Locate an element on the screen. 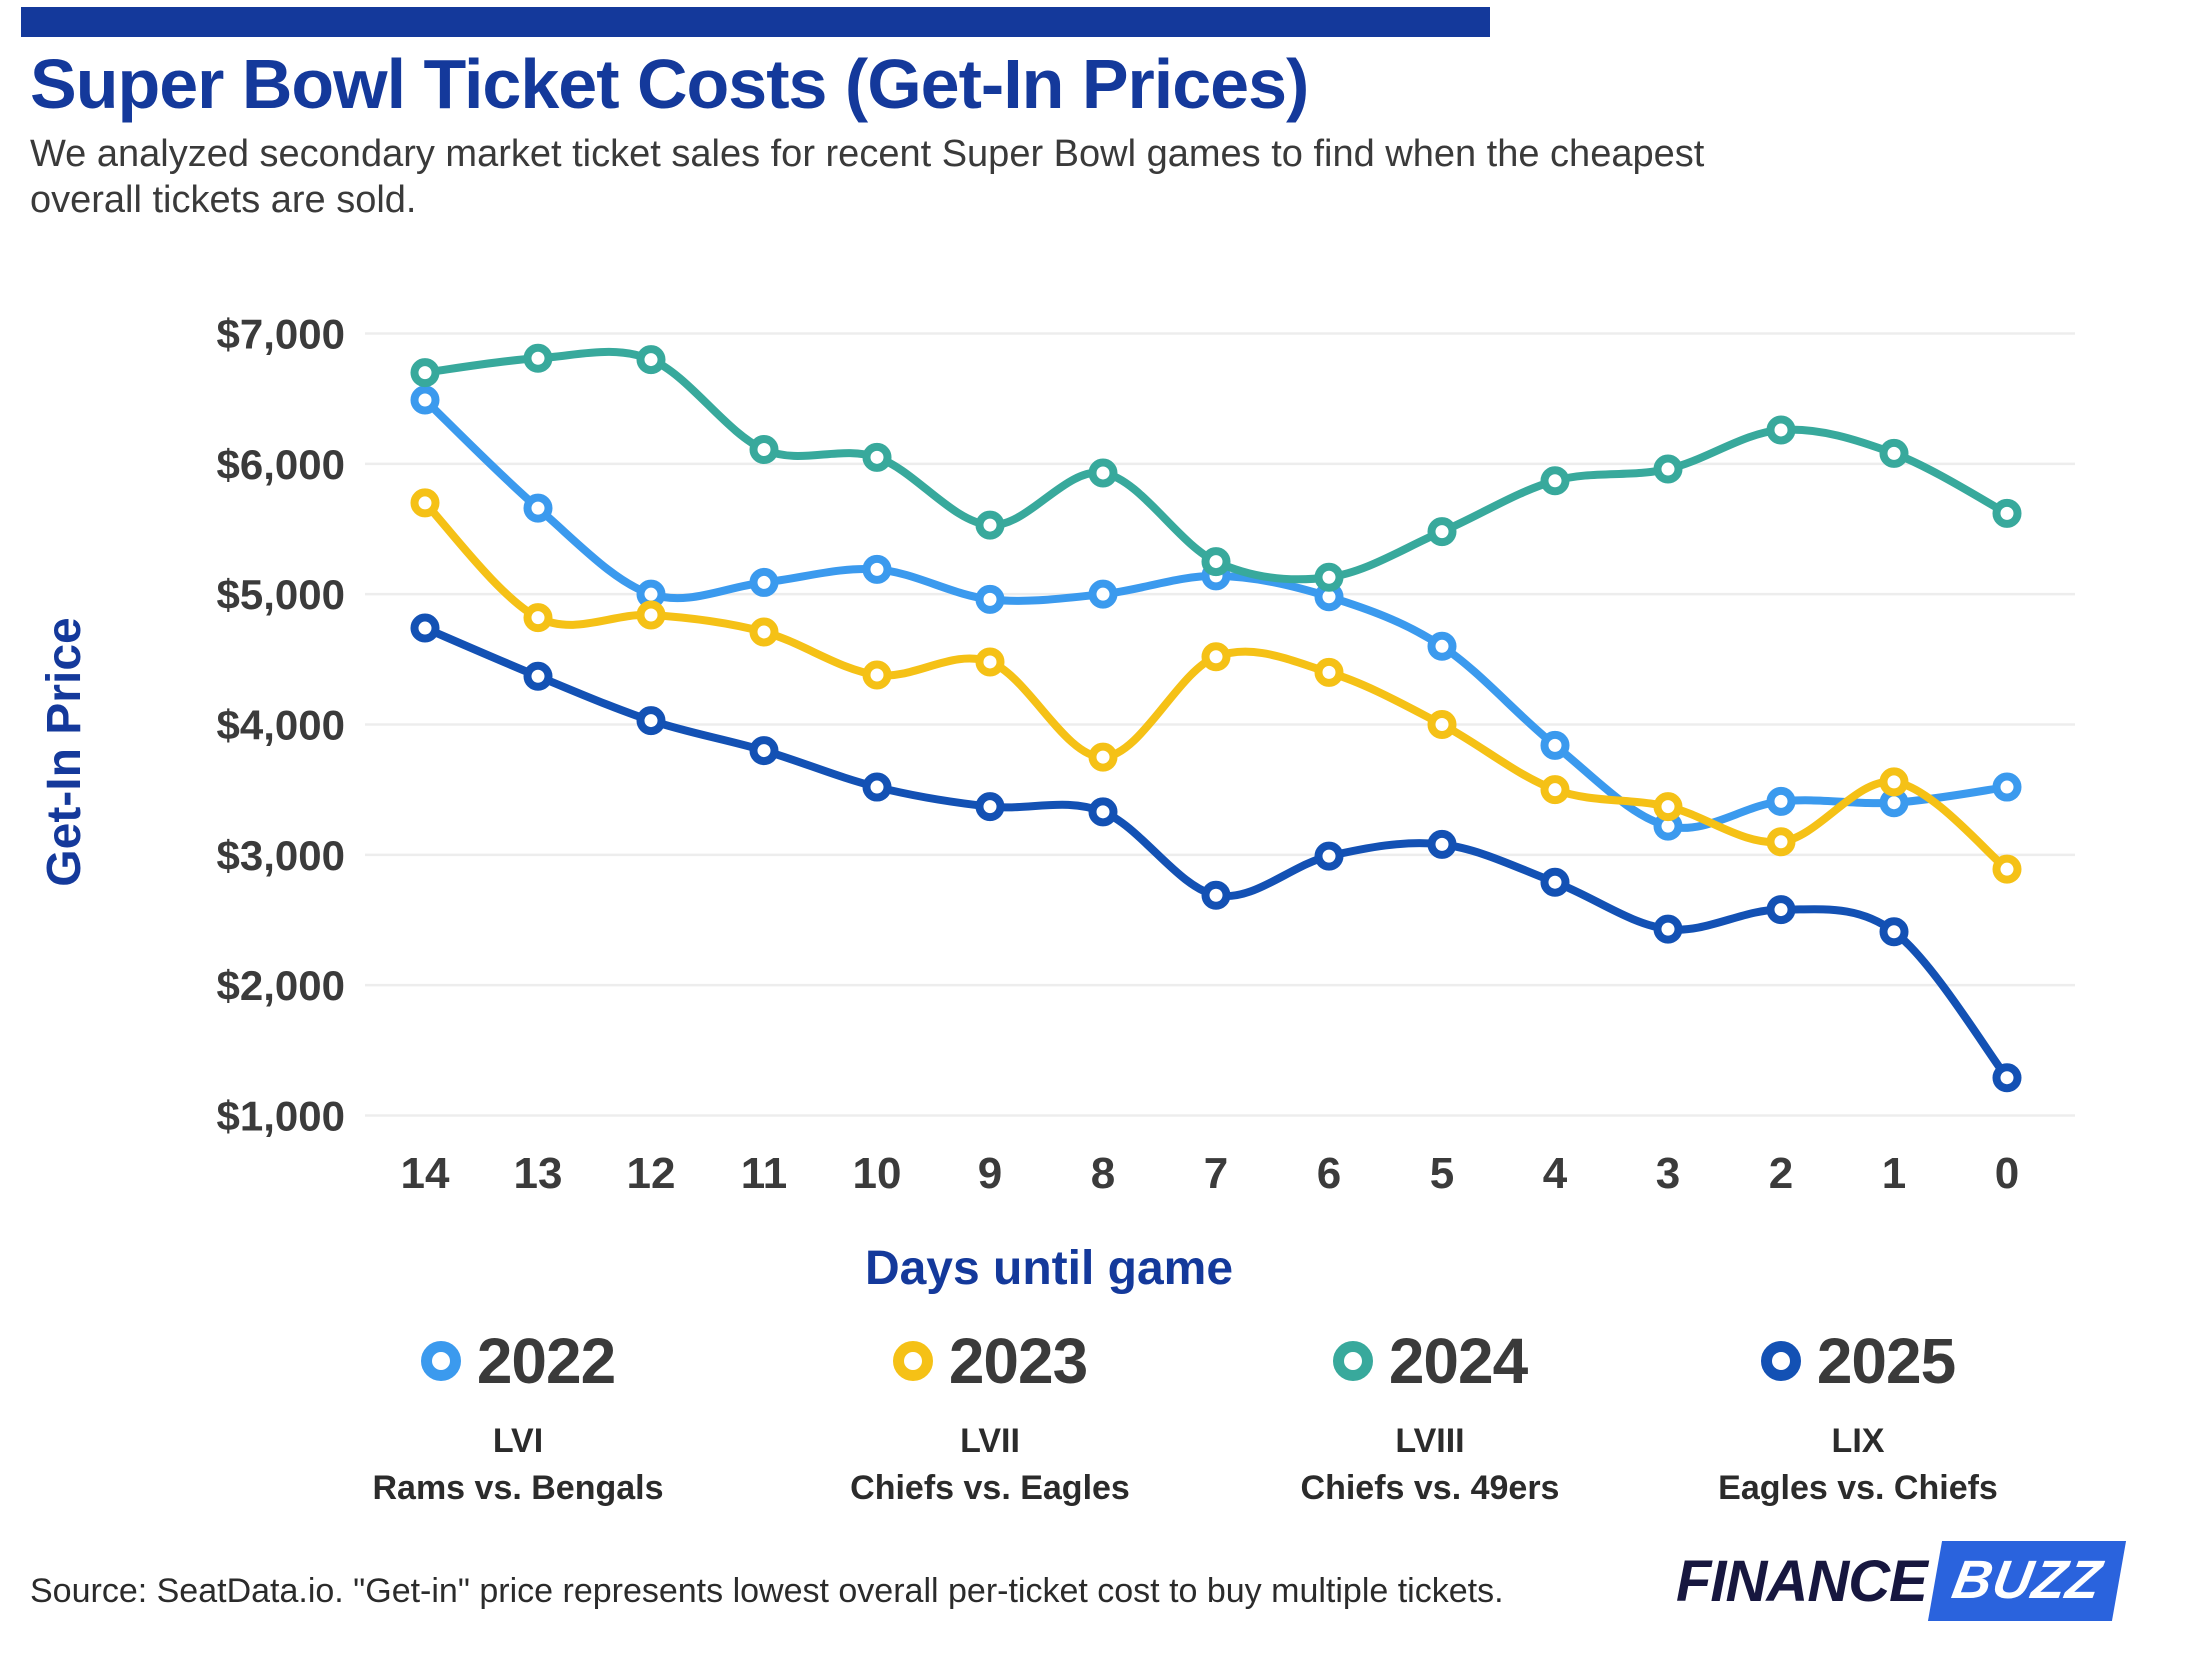  point-2023-day2 is located at coordinates (1781, 842).